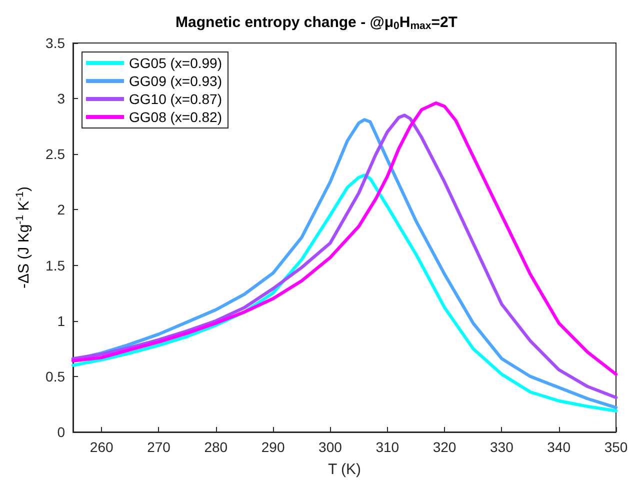 This screenshot has width=633, height=488. What do you see at coordinates (61, 432) in the screenshot?
I see `y-tick-label: 0` at bounding box center [61, 432].